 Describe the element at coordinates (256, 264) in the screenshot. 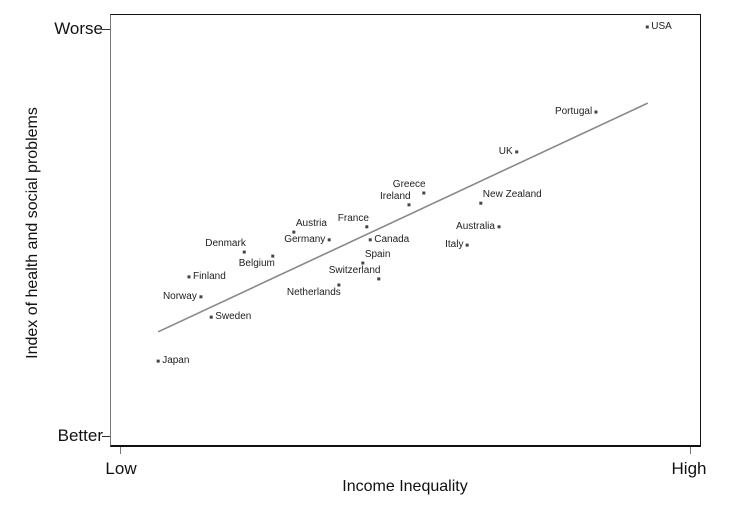

I see `point-label: Belgium` at that location.